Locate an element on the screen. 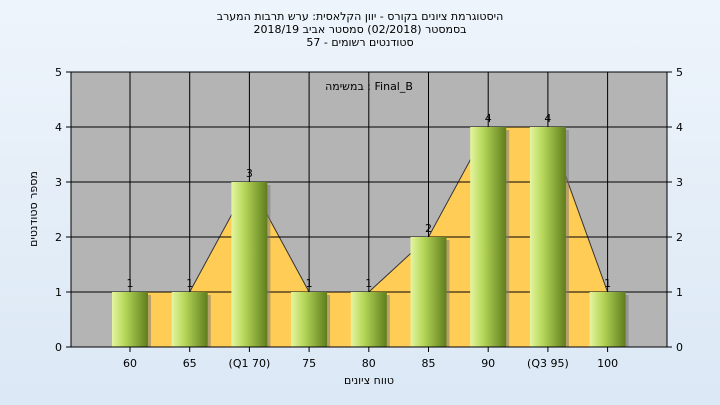  y-tick-label-left: 2 is located at coordinates (58, 237).